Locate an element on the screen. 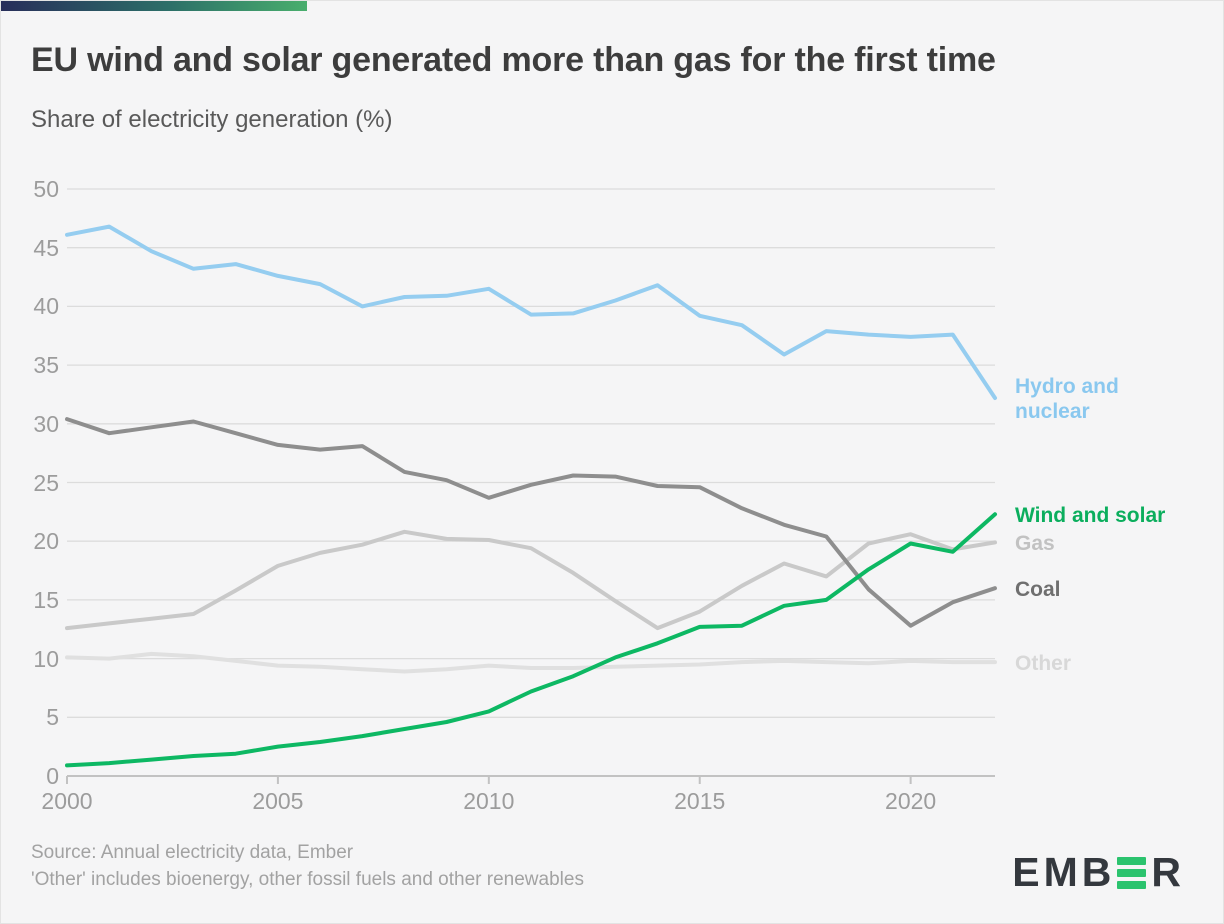  brand-accent-bar is located at coordinates (154, 6).